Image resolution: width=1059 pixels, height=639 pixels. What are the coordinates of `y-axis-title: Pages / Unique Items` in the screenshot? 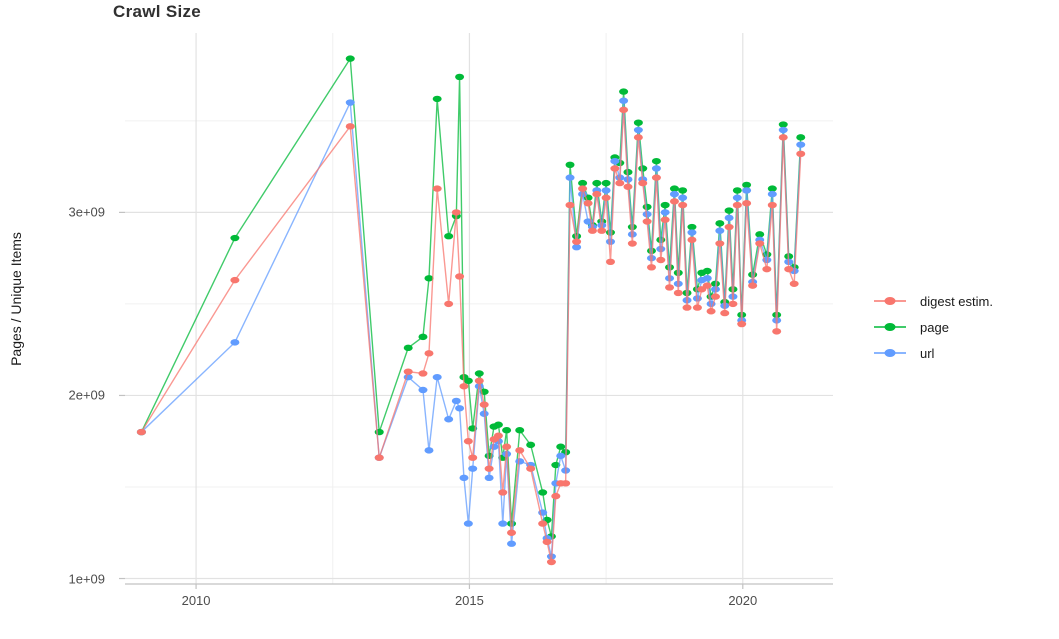 It's located at (16, 299).